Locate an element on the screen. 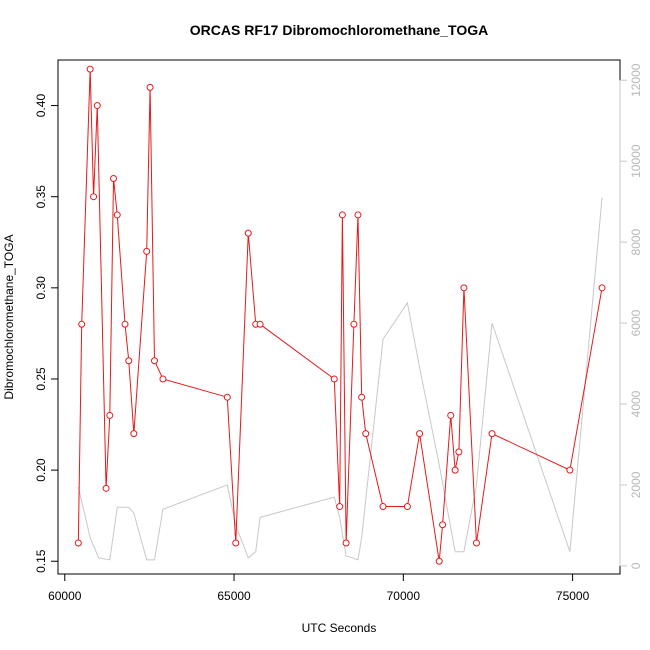 Image resolution: width=650 pixels, height=650 pixels. y2-tick-label: 12000 is located at coordinates (636, 80).